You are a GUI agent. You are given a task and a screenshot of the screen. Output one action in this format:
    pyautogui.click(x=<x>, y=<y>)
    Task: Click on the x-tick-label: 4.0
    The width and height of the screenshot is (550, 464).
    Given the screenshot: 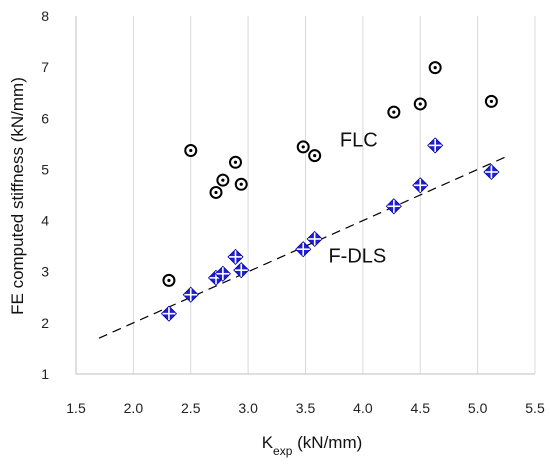 What is the action you would take?
    pyautogui.click(x=363, y=408)
    